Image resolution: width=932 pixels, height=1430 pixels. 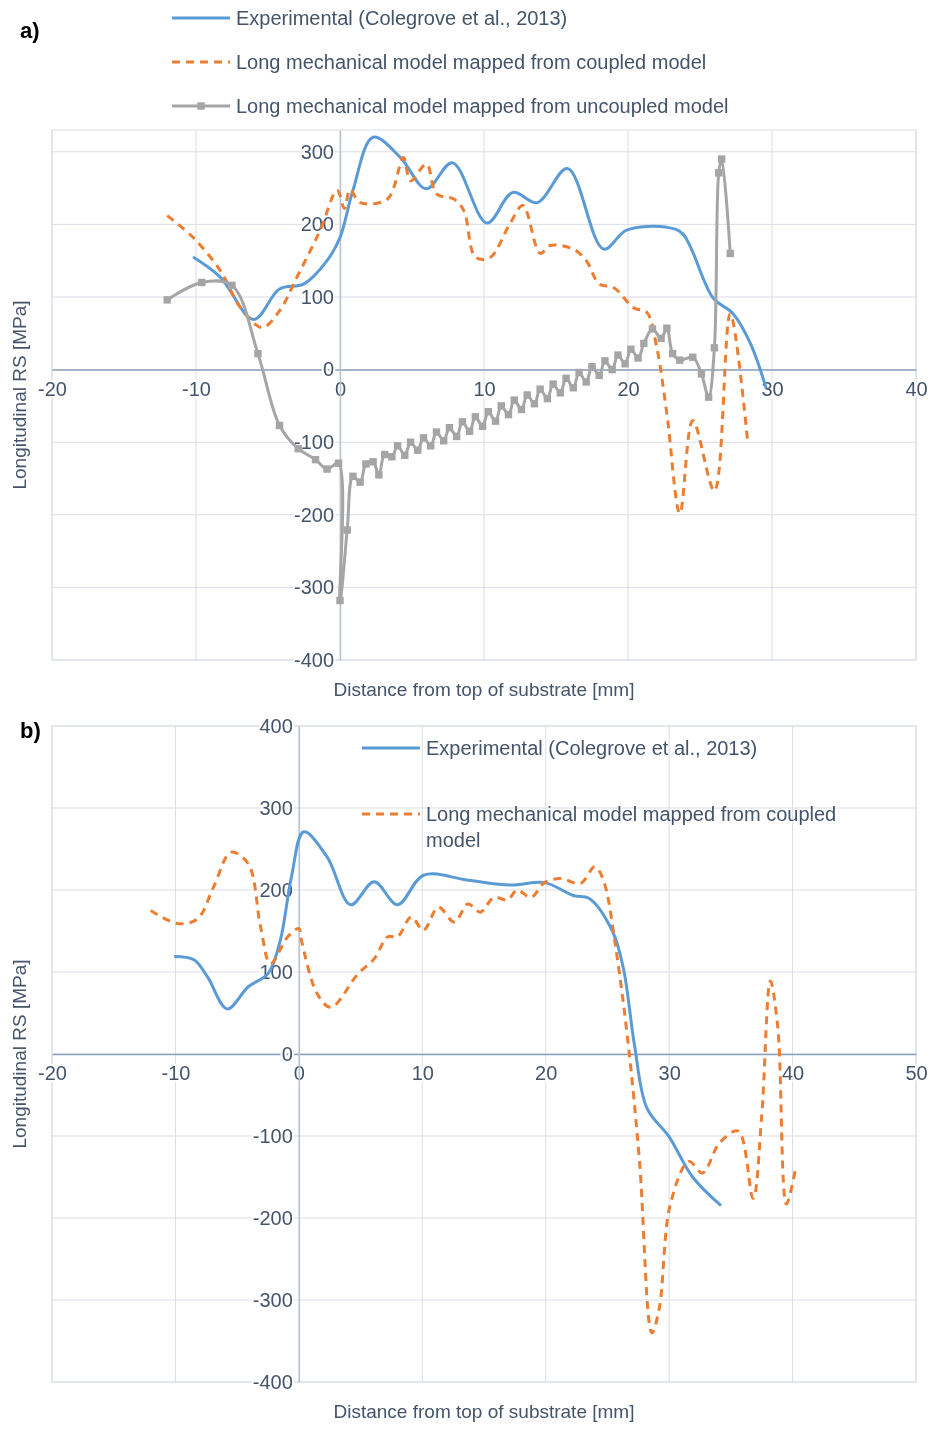 I want to click on legend-label: Long mechanical model mapped from uncoupled model, so click(x=482, y=106).